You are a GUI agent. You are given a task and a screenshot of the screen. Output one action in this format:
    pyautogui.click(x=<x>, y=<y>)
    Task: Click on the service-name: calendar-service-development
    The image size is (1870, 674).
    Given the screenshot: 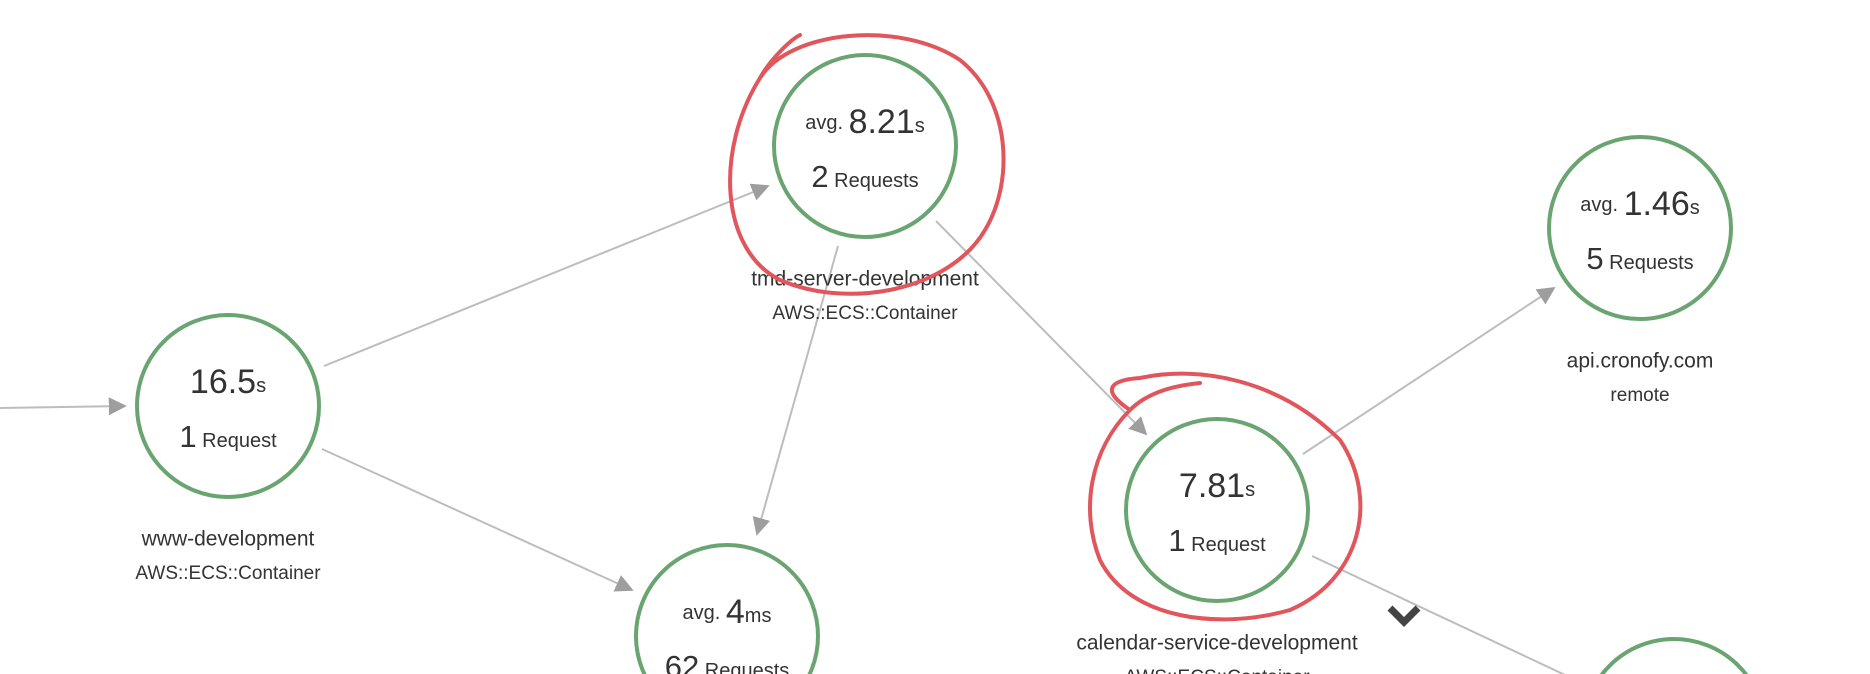 What is the action you would take?
    pyautogui.click(x=1216, y=643)
    